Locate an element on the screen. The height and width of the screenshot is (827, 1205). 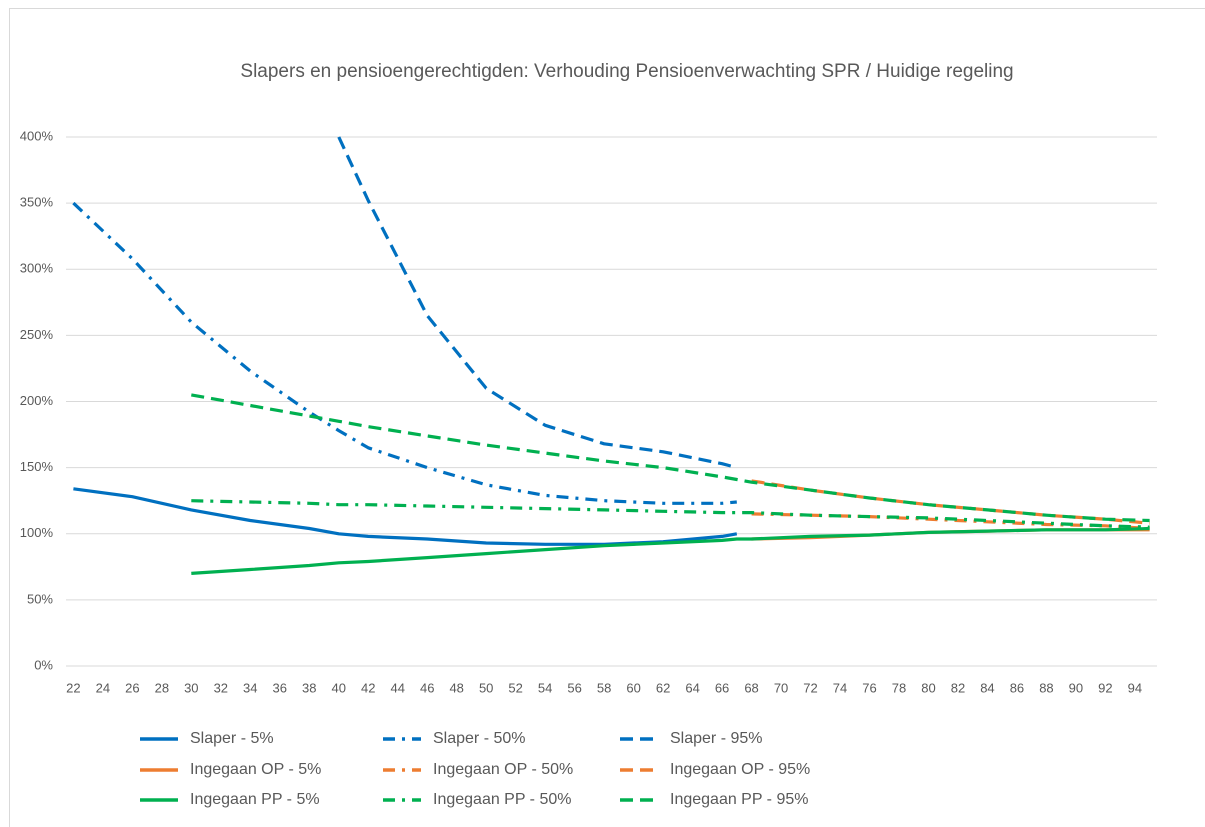
x-tick-label: 62 is located at coordinates (663, 687).